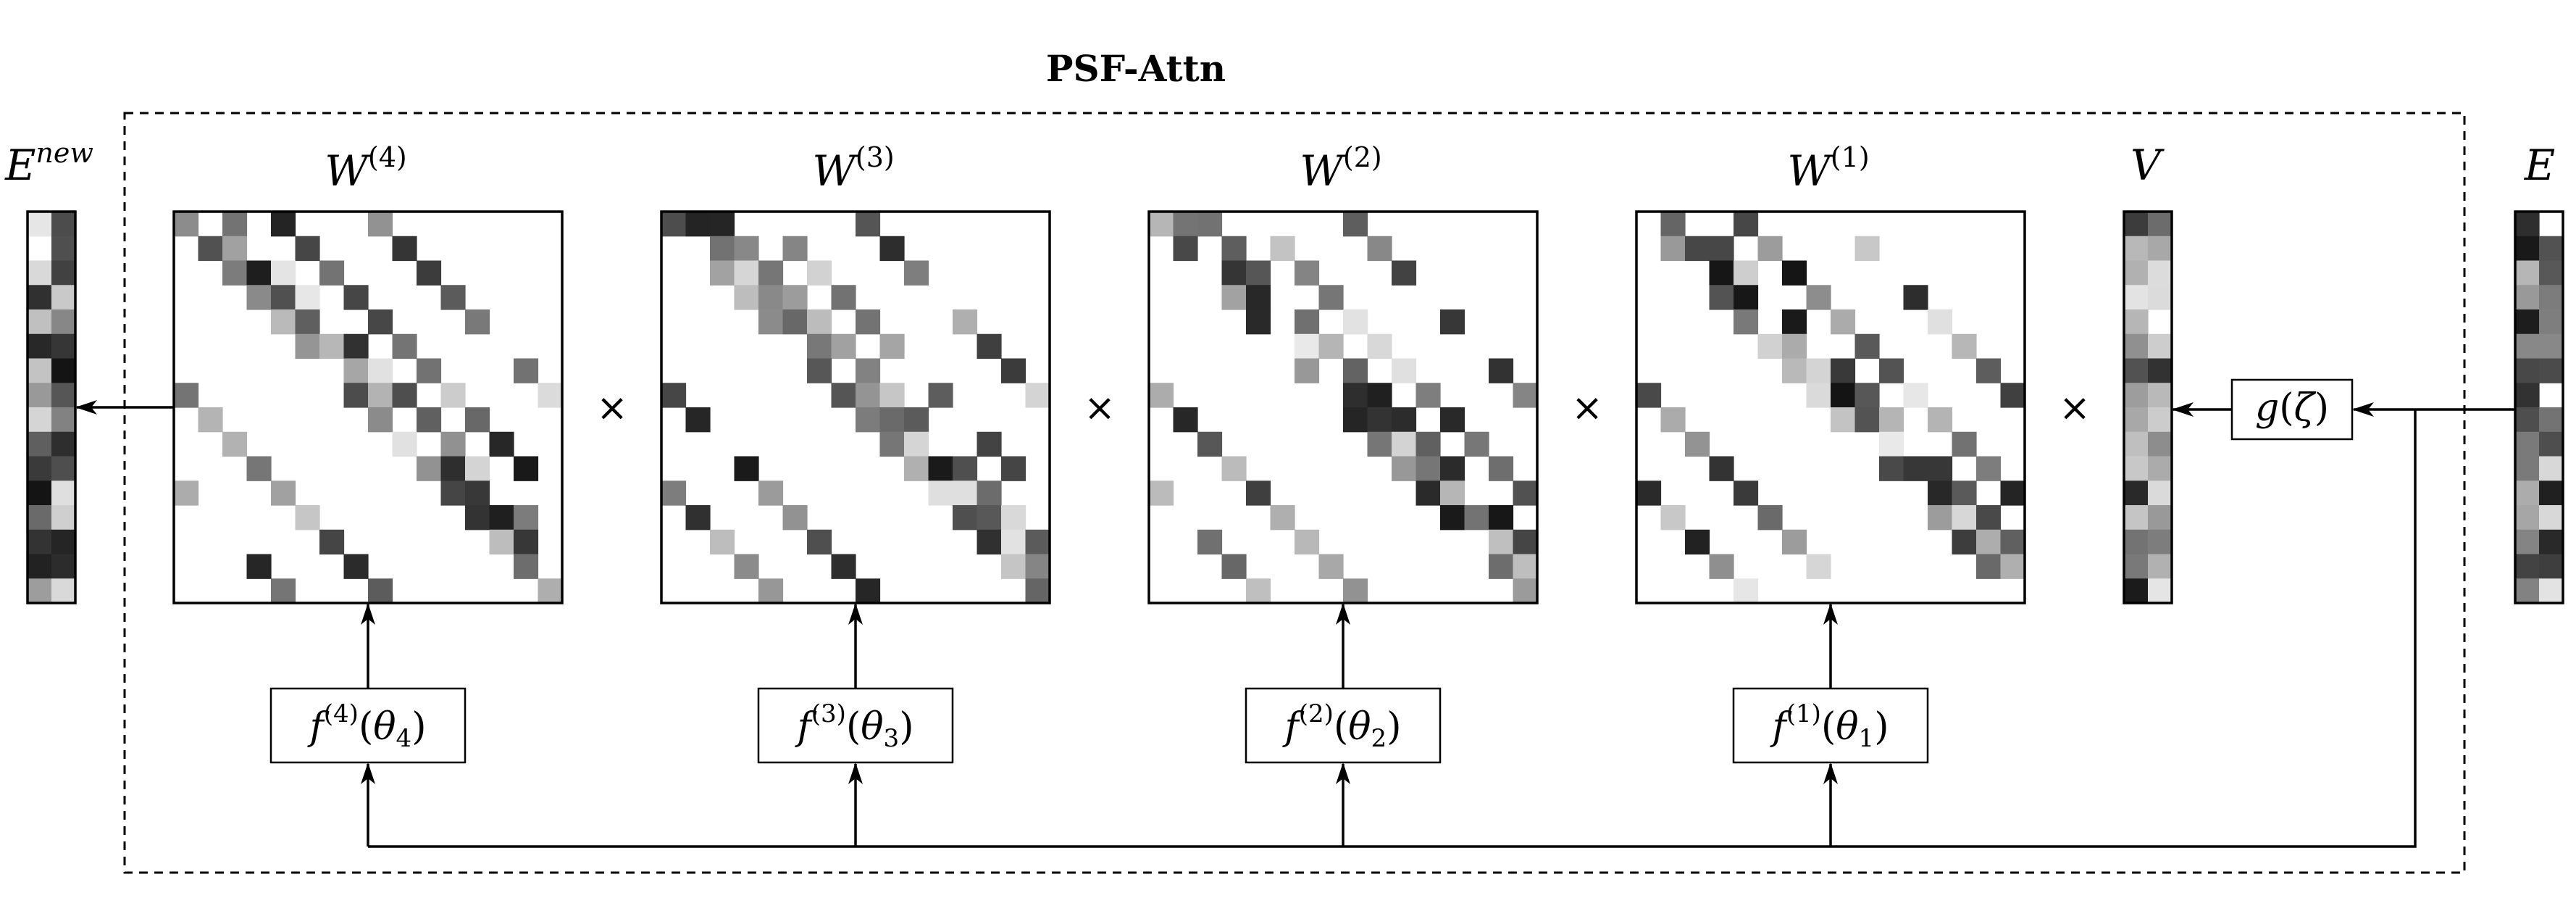 This screenshot has height=919, width=2576. What do you see at coordinates (2147, 165) in the screenshot?
I see `v-label: V` at bounding box center [2147, 165].